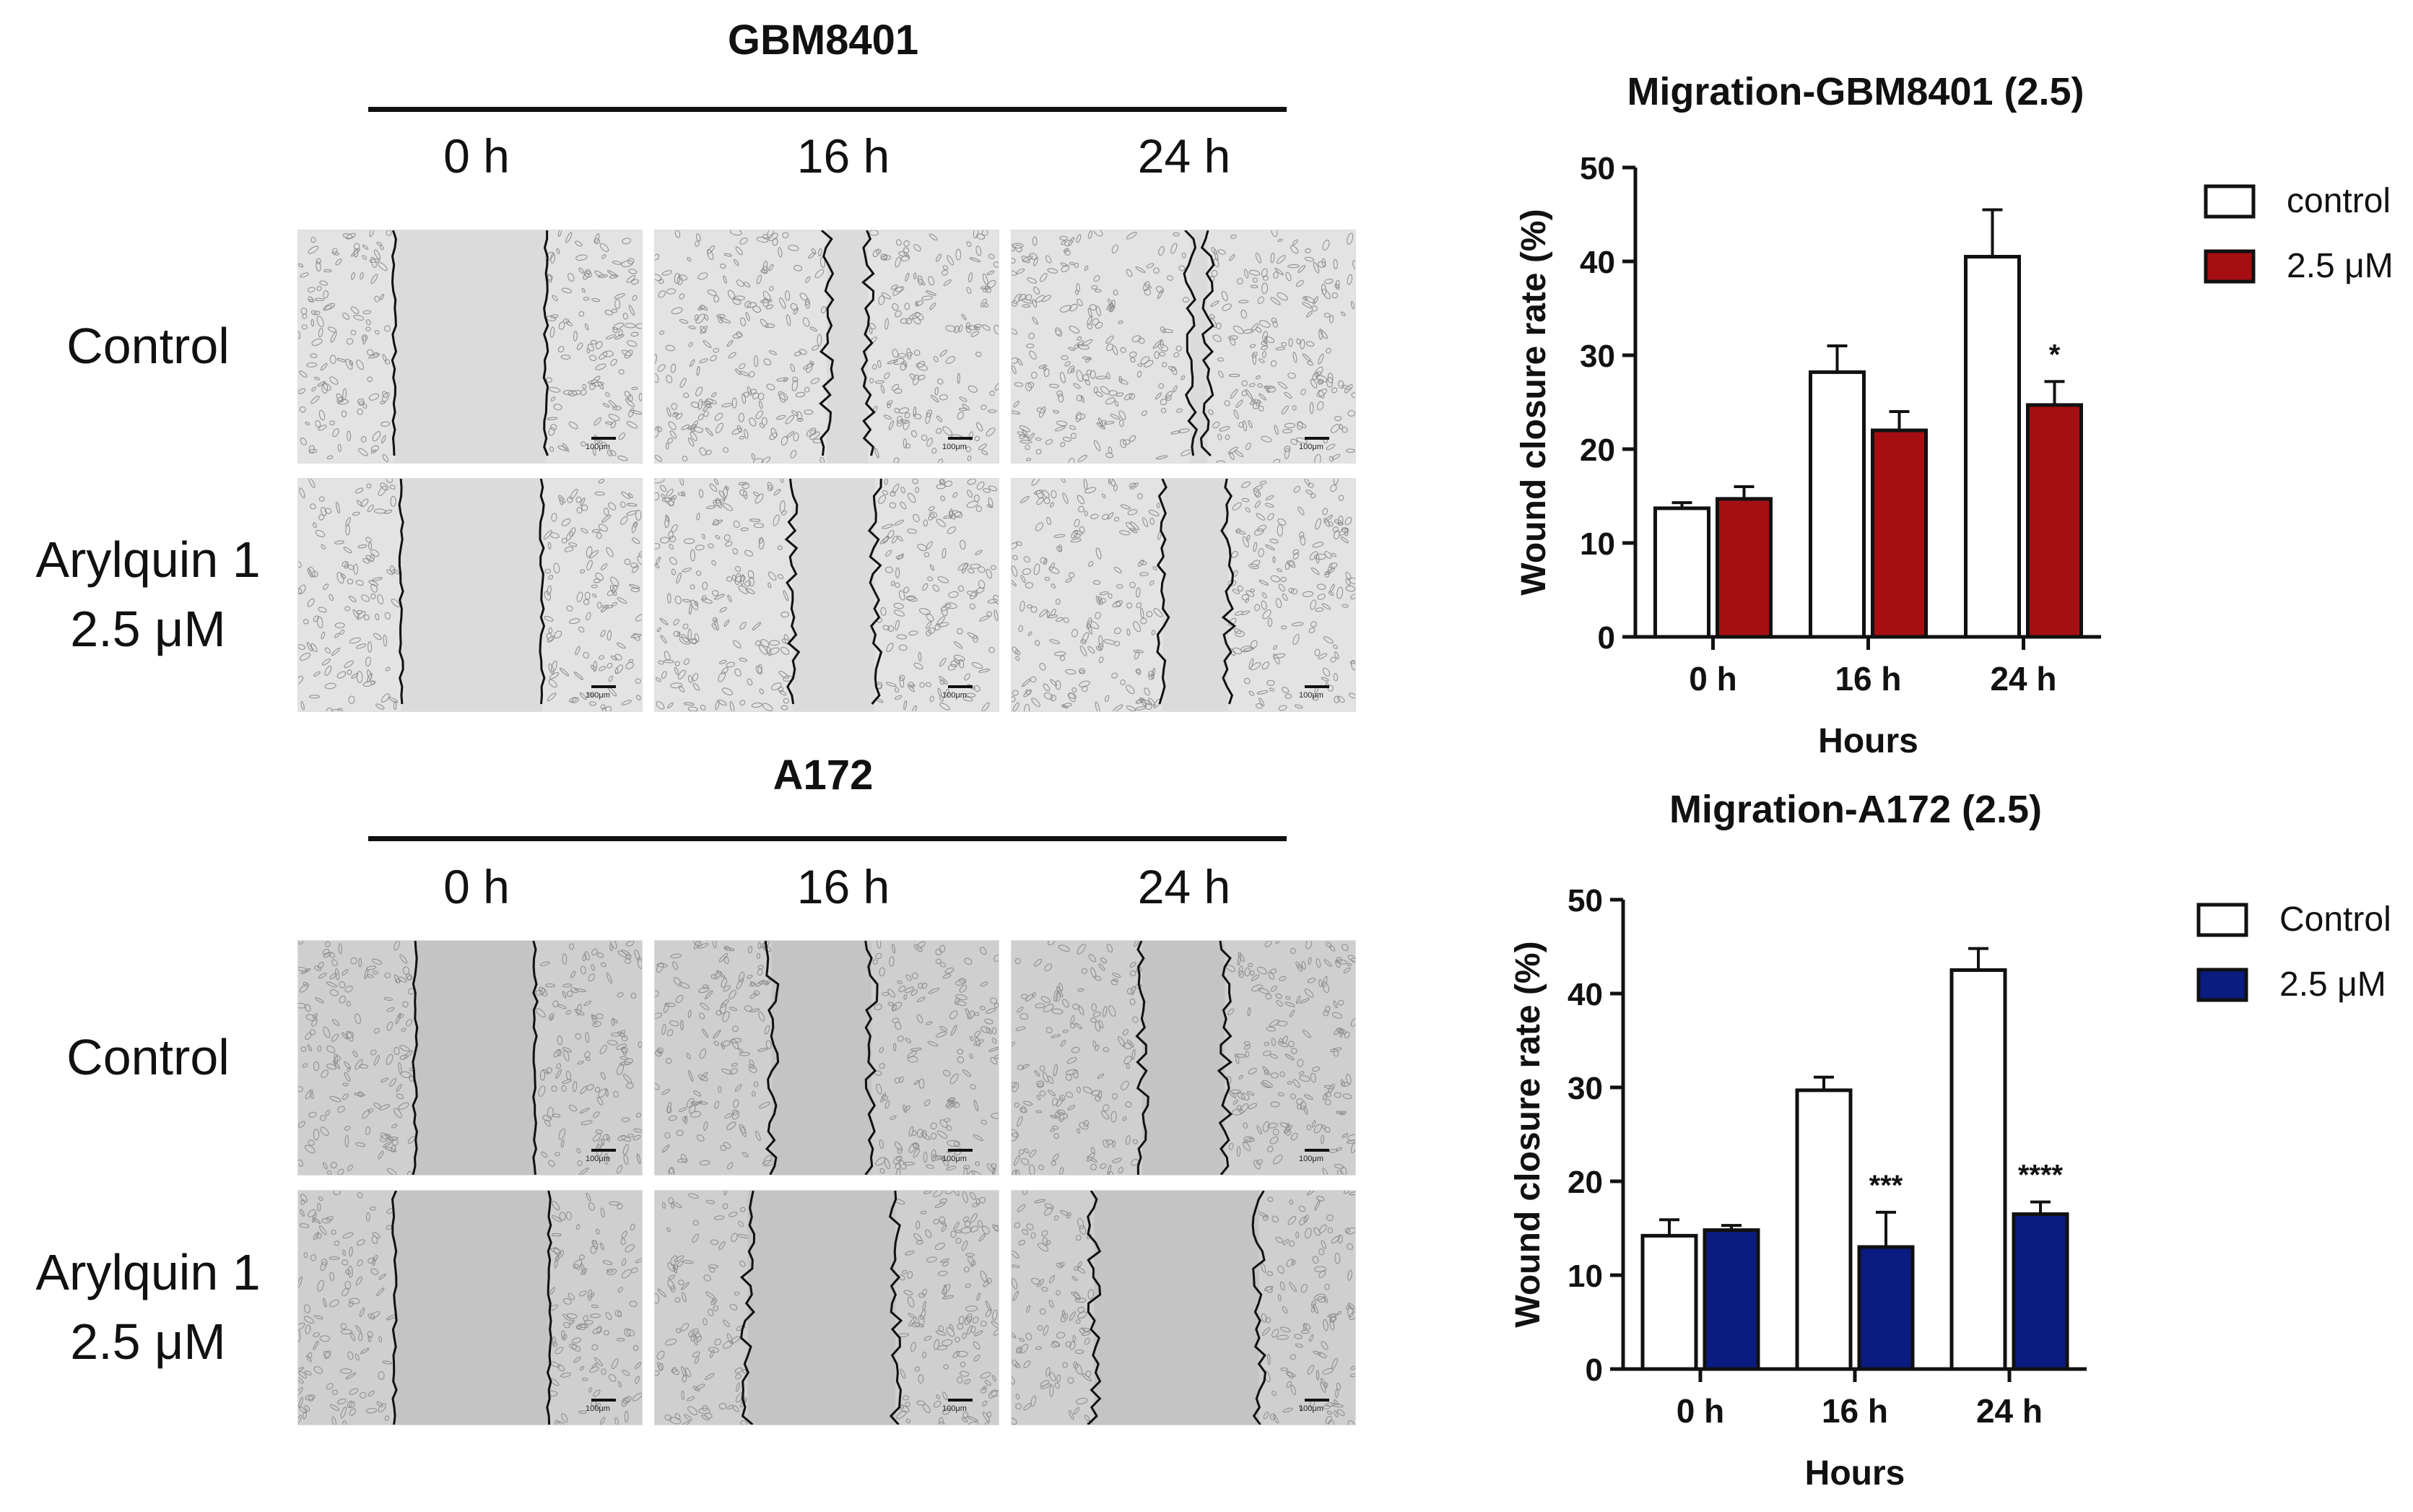 The image size is (2413, 1512). Describe the element at coordinates (826, 595) in the screenshot. I see `micrograph-p0-r1-c1: 100μm` at that location.